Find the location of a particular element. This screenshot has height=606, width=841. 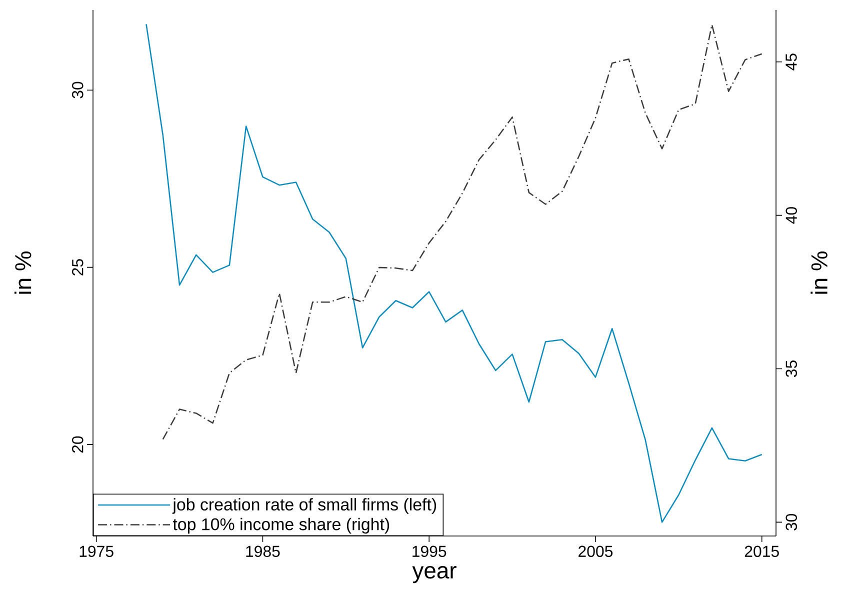

x-tick-label: 2015 is located at coordinates (761, 552).